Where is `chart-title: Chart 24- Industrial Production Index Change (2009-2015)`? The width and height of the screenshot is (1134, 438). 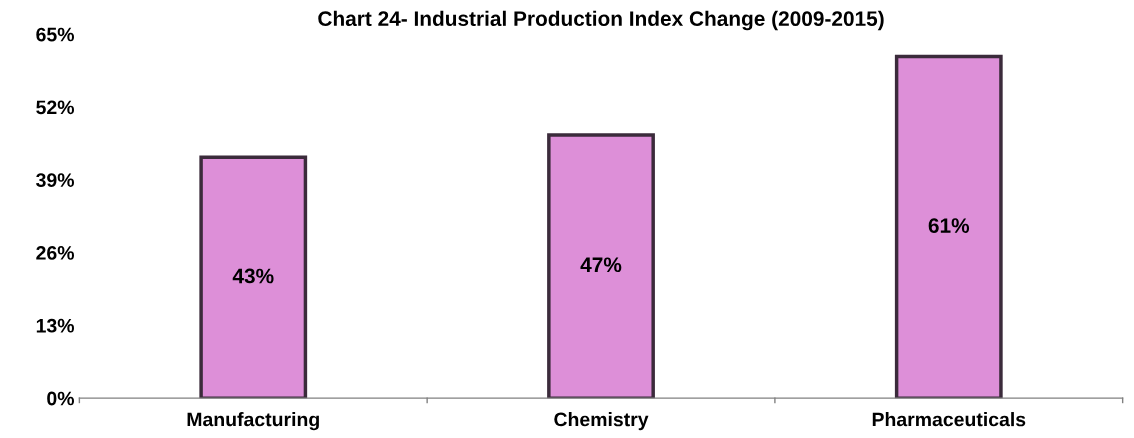 chart-title: Chart 24- Industrial Production Index Change (2009-2015) is located at coordinates (601, 20).